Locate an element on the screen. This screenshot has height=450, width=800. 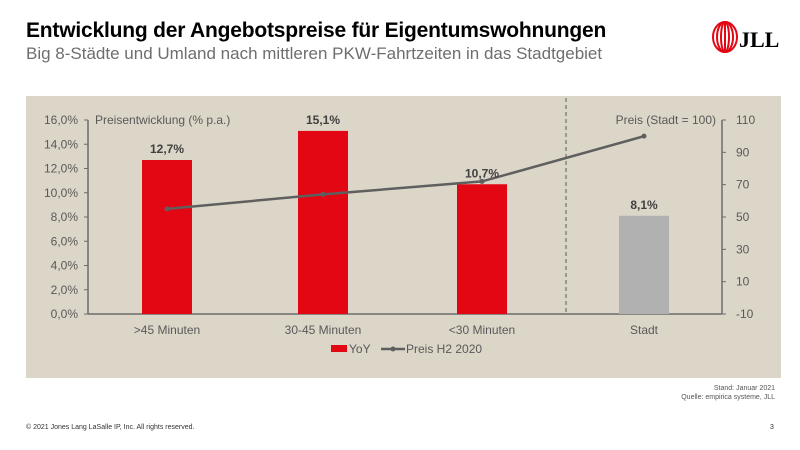
x-axis-tick-label: >45 Minuten is located at coordinates (167, 330).